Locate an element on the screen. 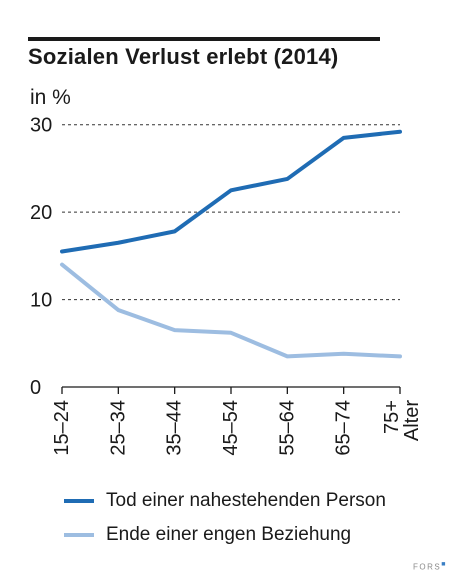 The width and height of the screenshot is (460, 578). y-tick-label-30: 30 is located at coordinates (41, 126).